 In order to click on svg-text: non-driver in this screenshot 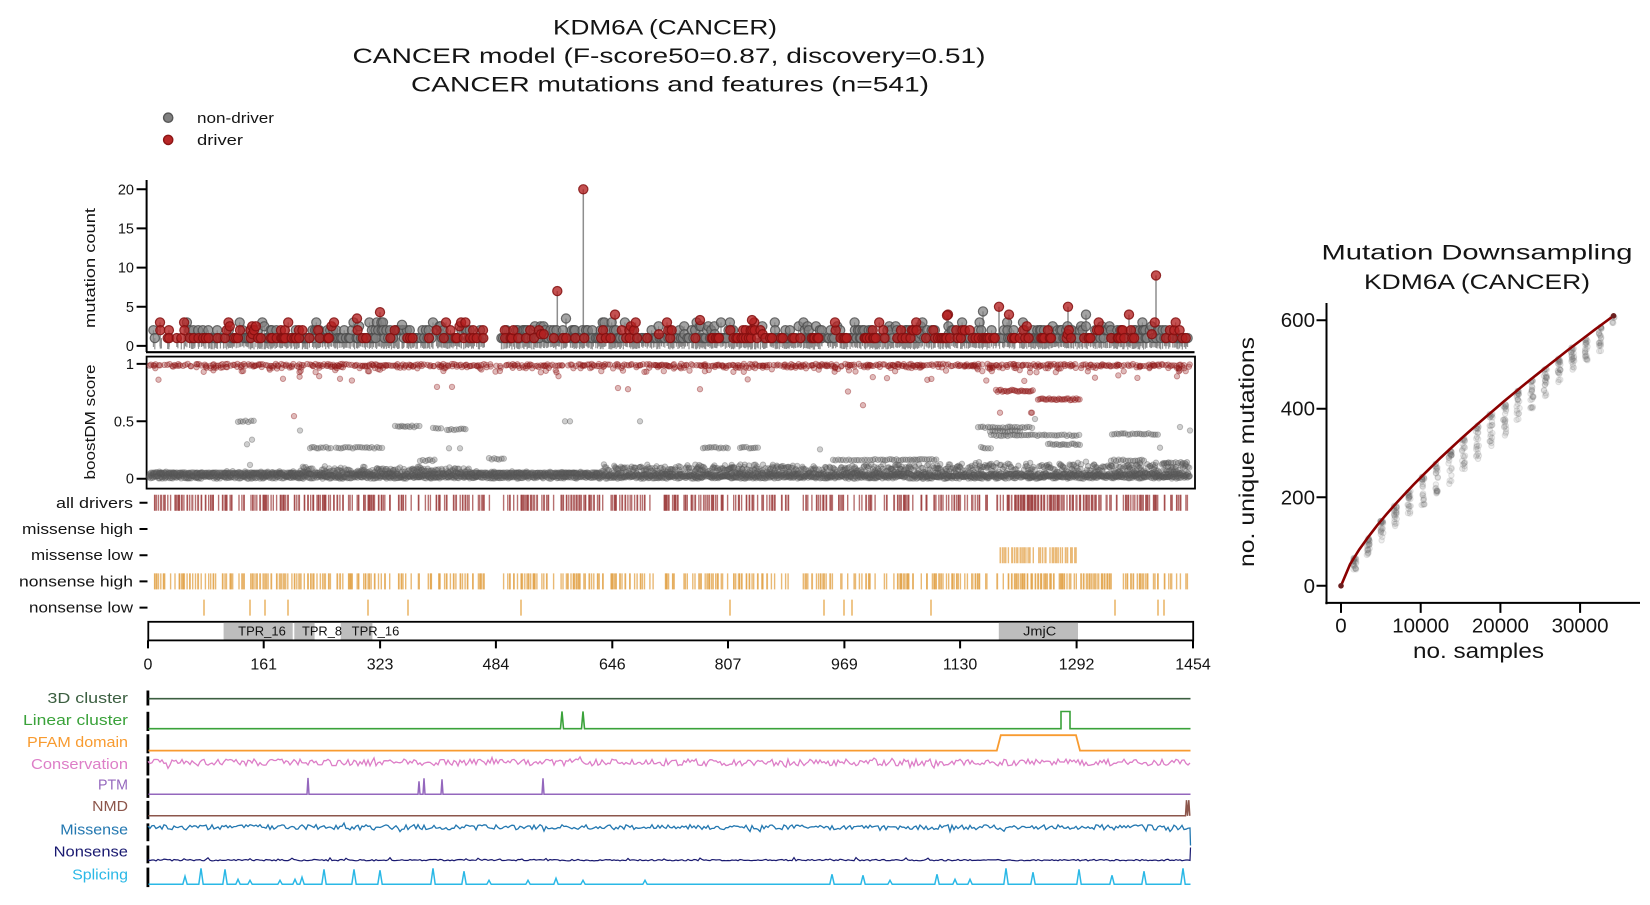, I will do `click(235, 118)`.